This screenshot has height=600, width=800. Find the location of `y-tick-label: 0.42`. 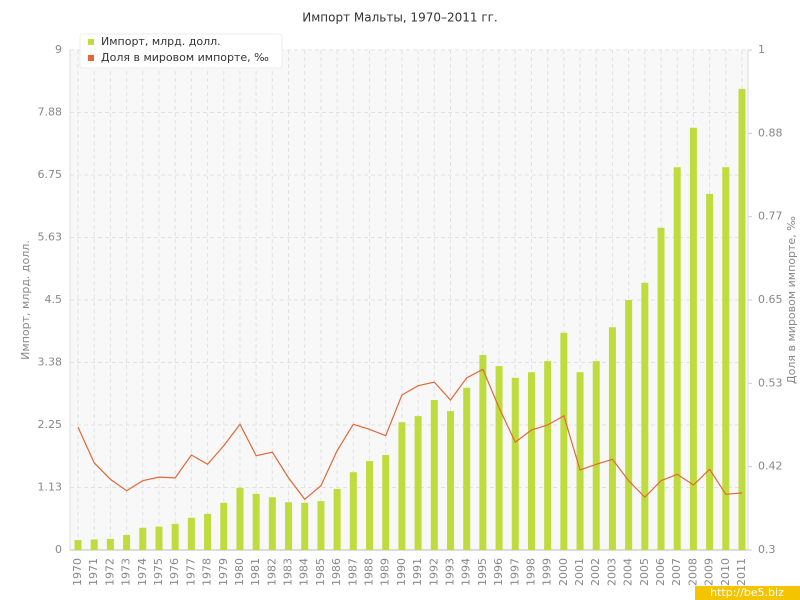

y-tick-label: 0.42 is located at coordinates (770, 466).